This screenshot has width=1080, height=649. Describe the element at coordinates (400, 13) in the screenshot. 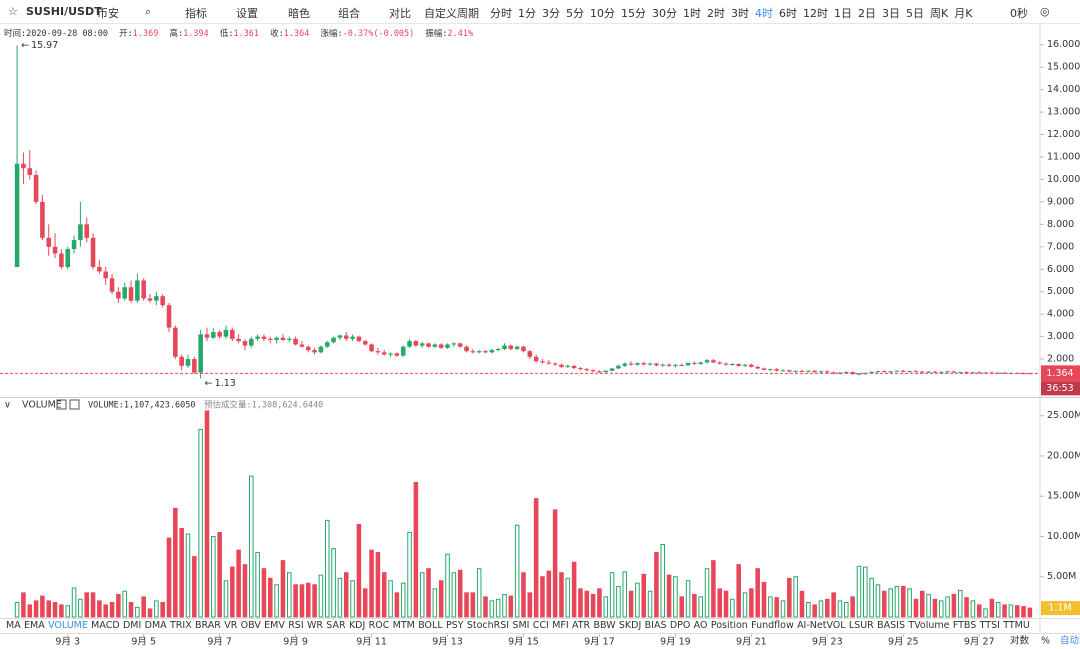

I see `tool: 对比` at that location.